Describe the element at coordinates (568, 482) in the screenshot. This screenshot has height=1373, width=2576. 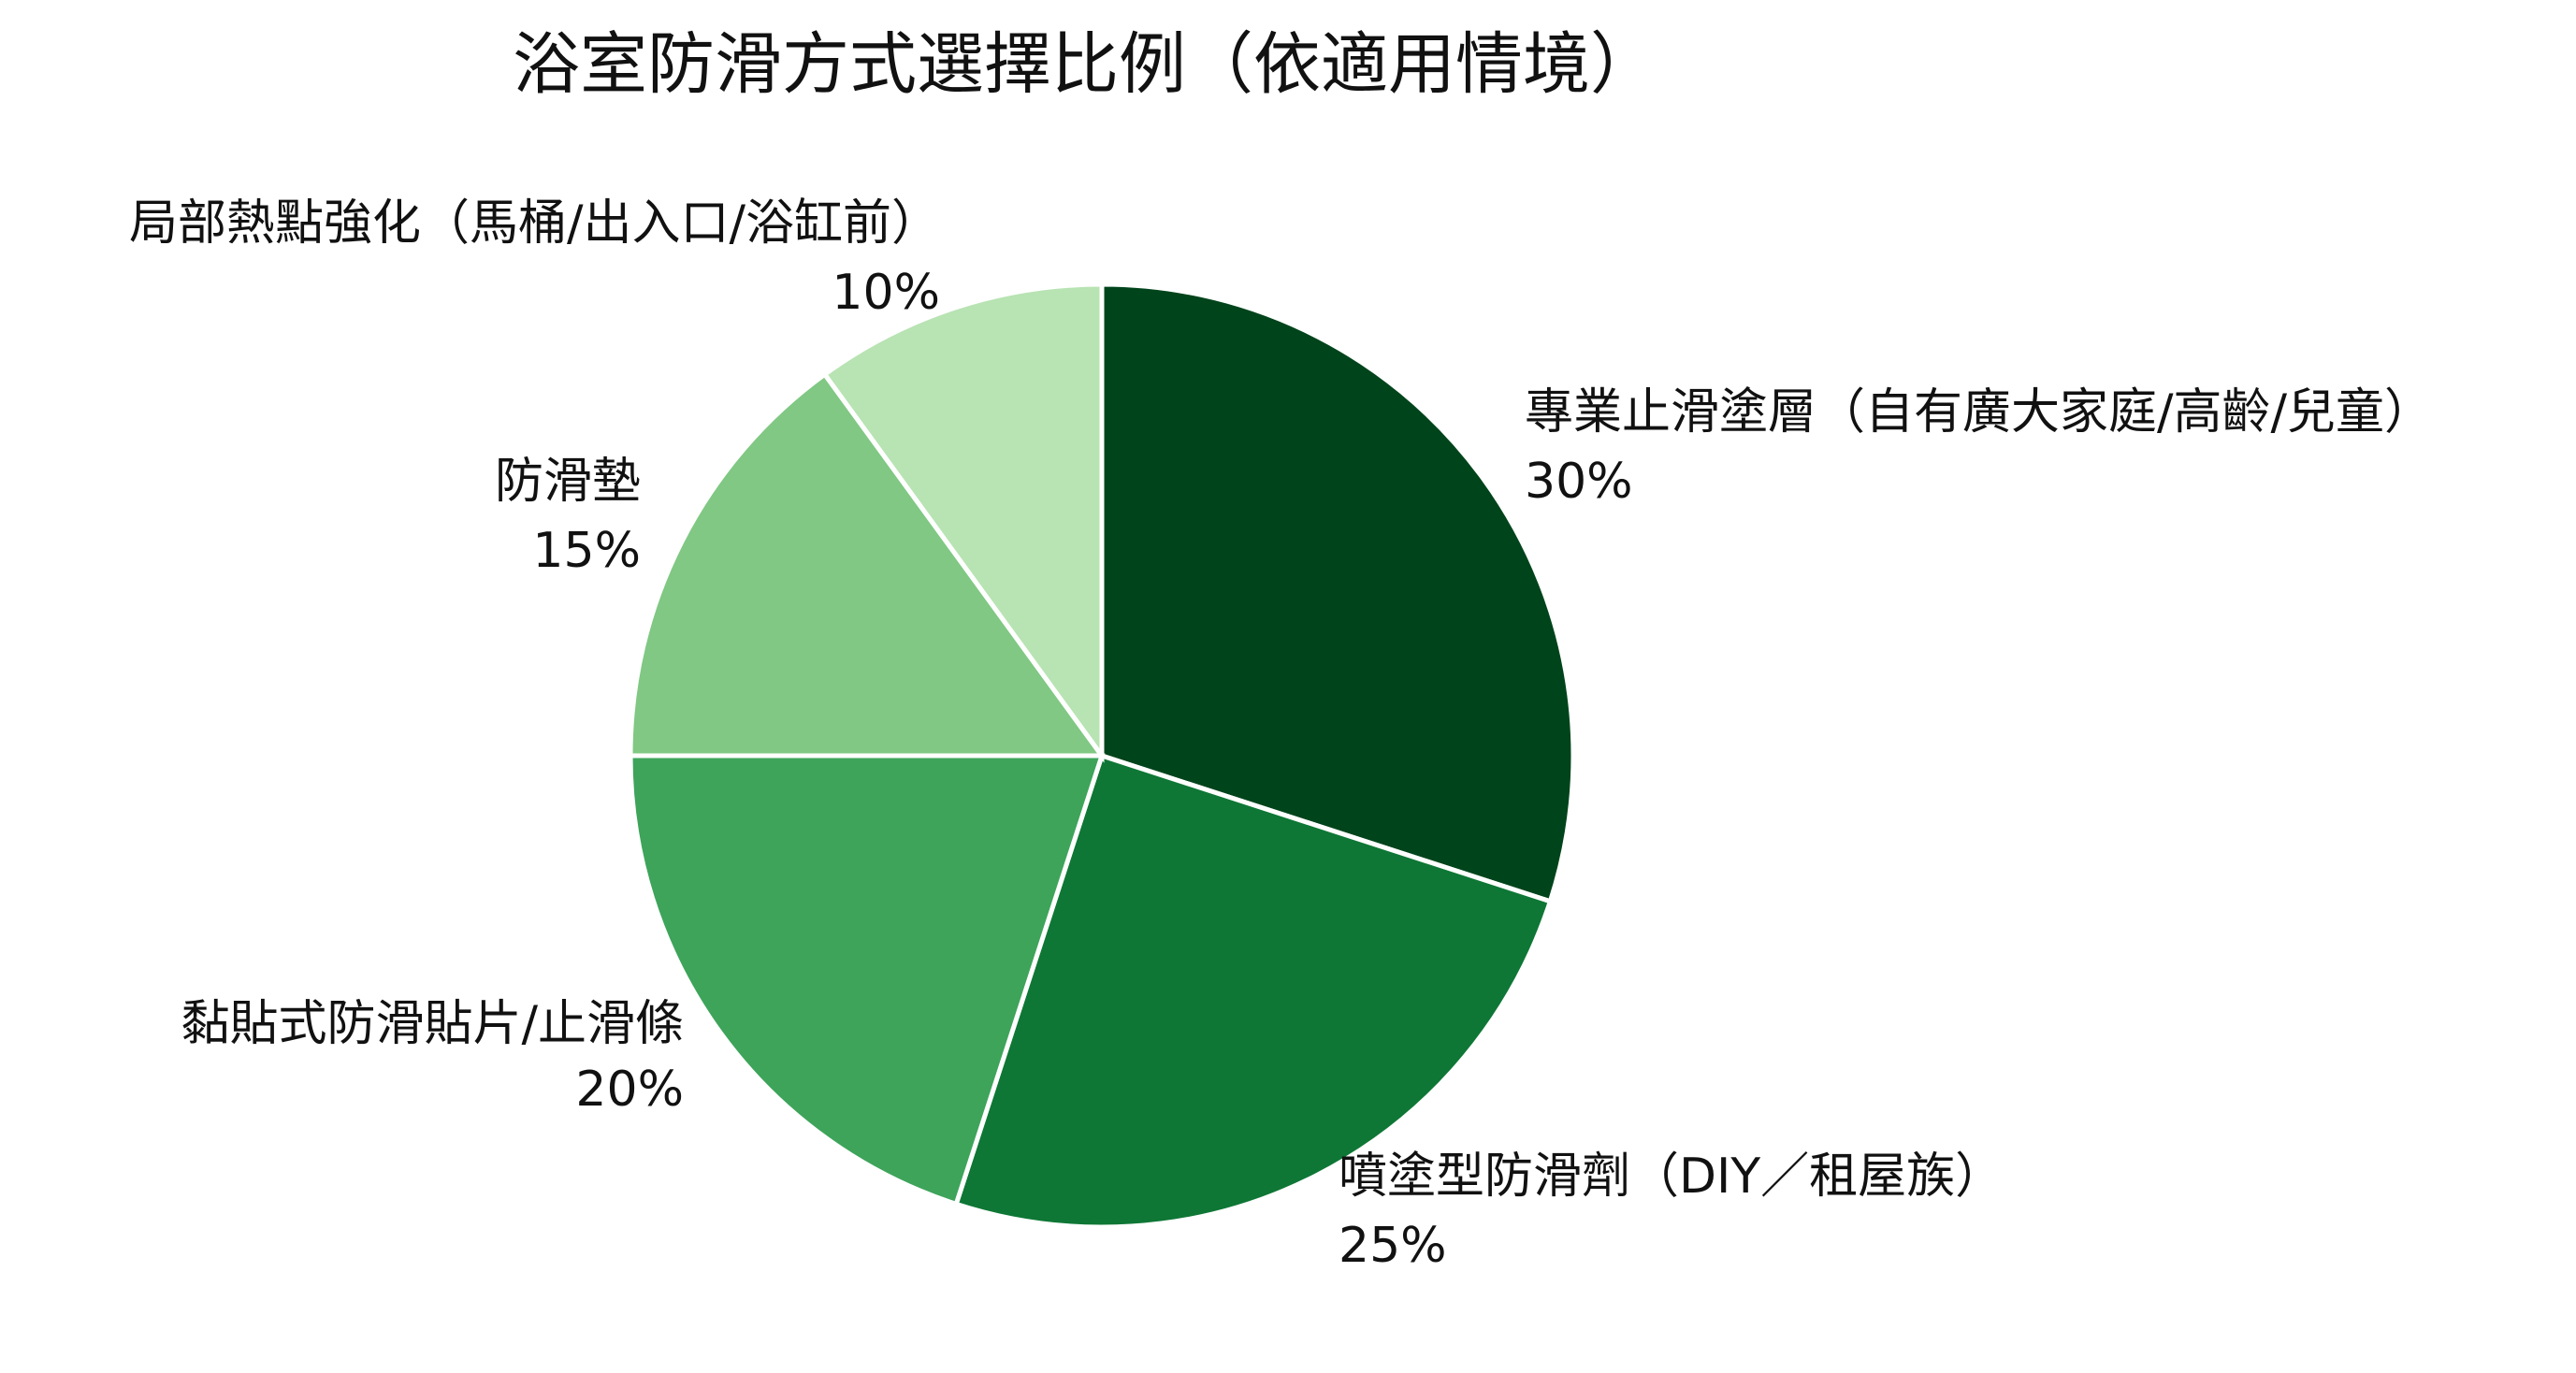
I see `slice-label: 防滑墊` at that location.